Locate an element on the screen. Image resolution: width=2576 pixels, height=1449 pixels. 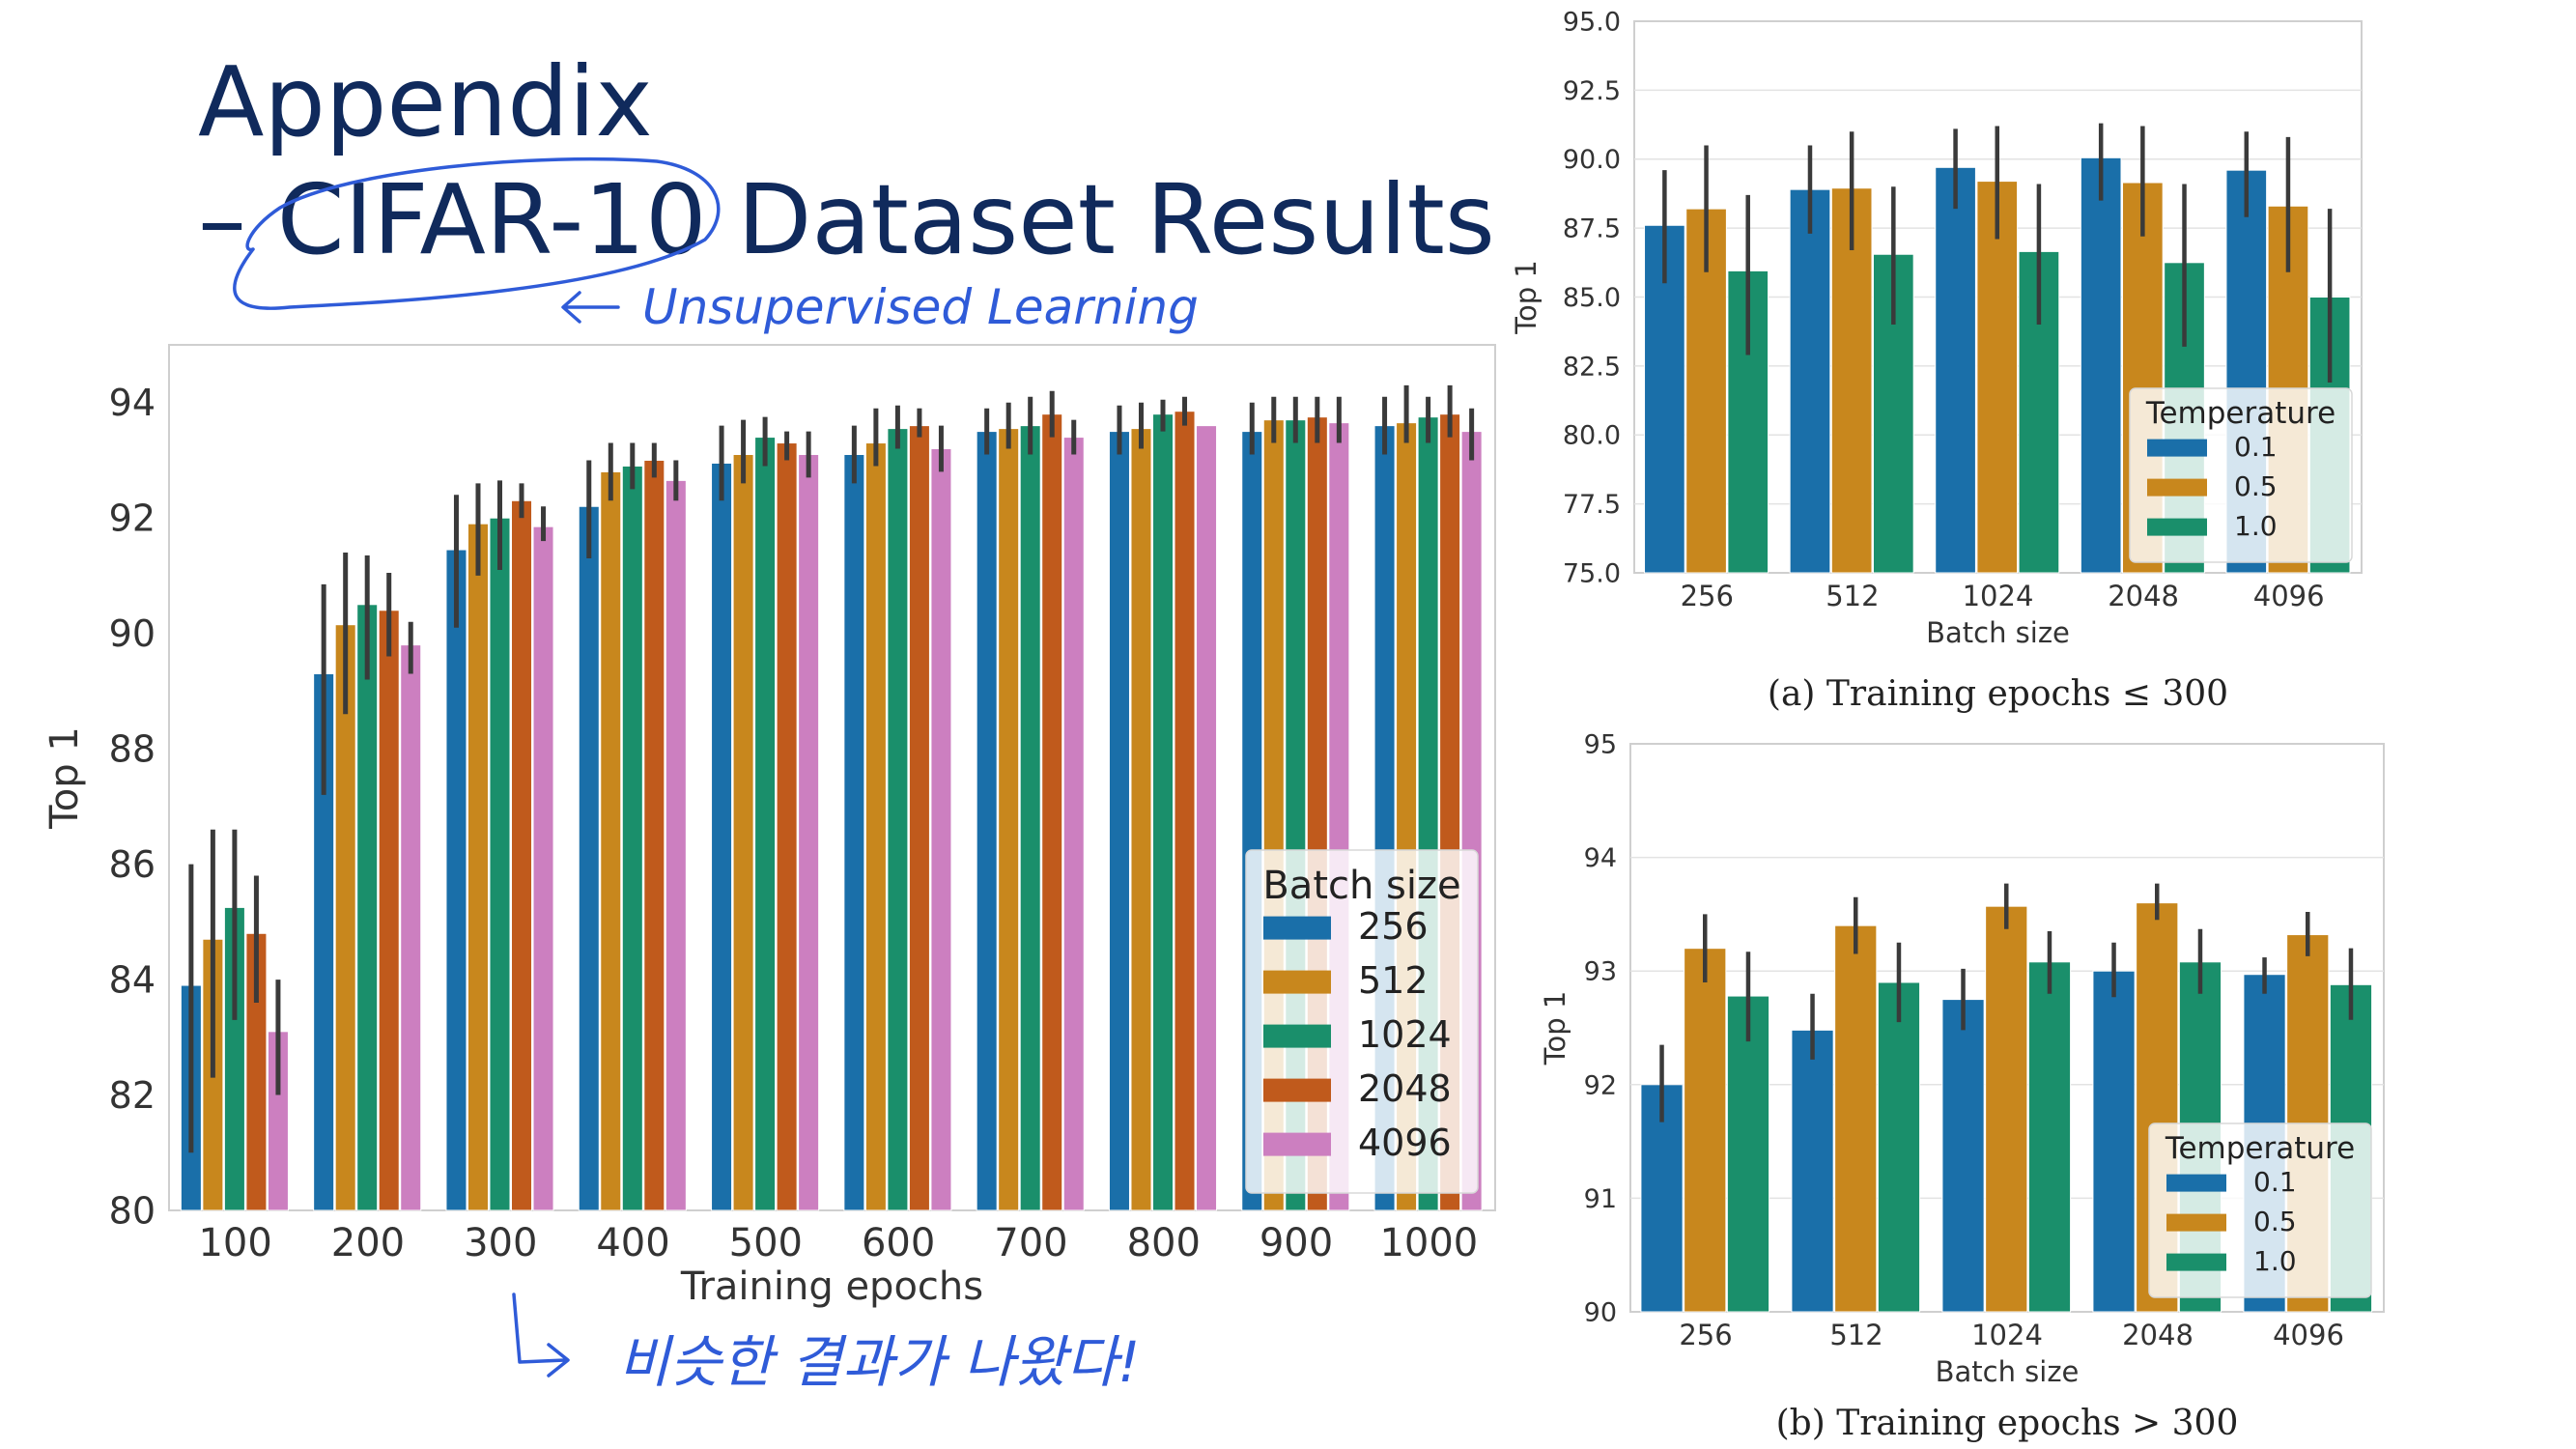
chart-caption: (b) Training epochs > 300 is located at coordinates (2007, 1423).